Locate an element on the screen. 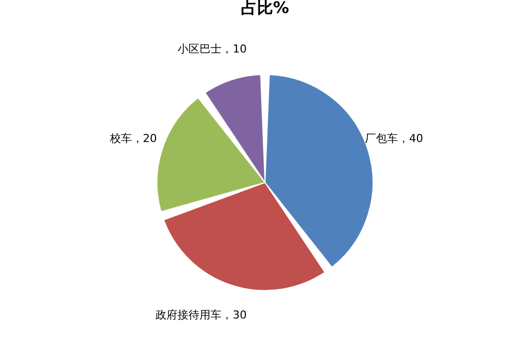 This screenshot has width=530, height=345. slice-label: 校车 is located at coordinates (120, 139).